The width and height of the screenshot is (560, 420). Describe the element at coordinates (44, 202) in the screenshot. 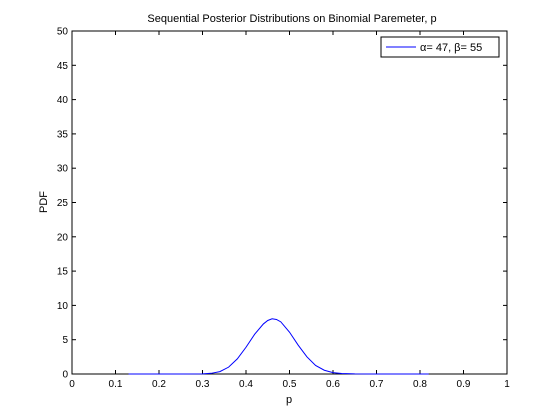

I see `y-axis-label: PDF` at that location.